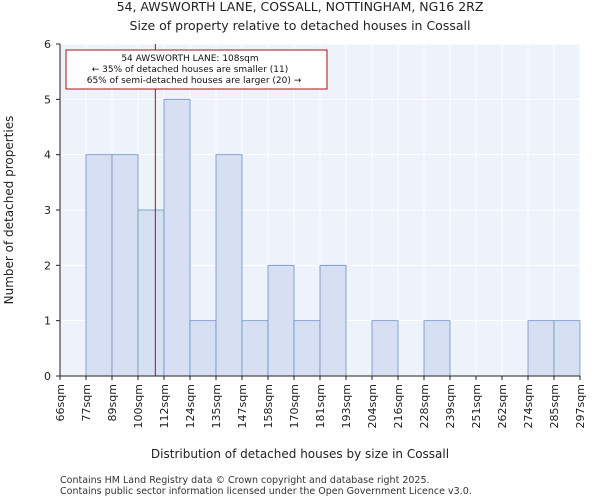  Describe the element at coordinates (190, 406) in the screenshot. I see `x-tick-label: 124sqm` at that location.